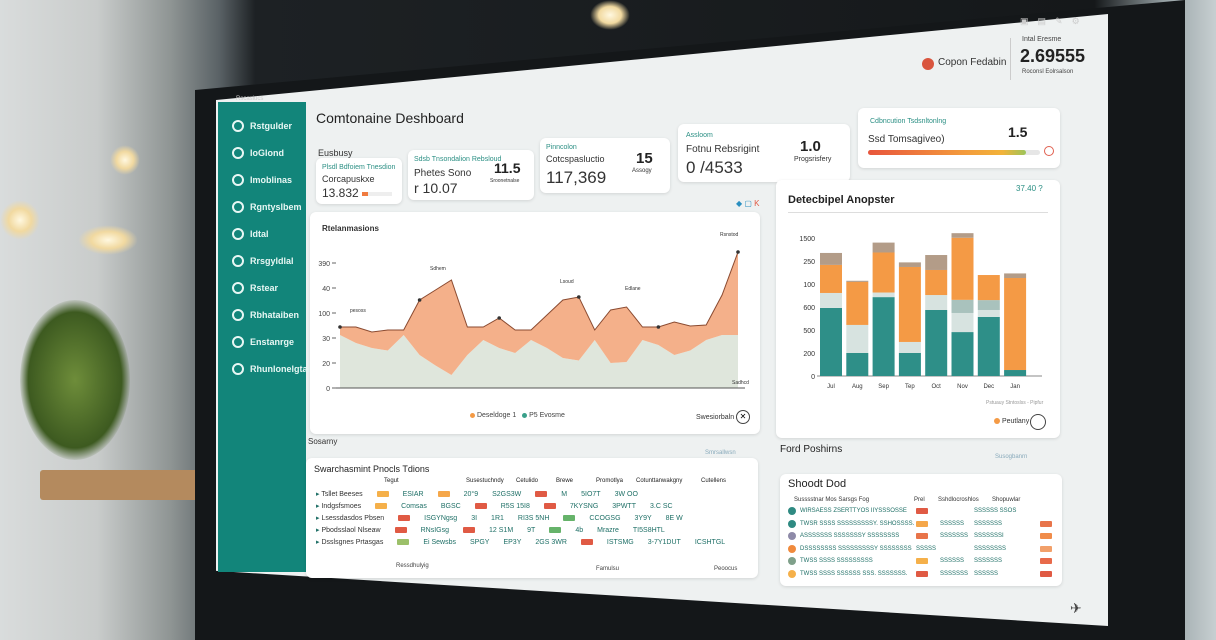 This screenshot has height=640, width=1216. Describe the element at coordinates (743, 417) in the screenshot. I see `expand-icon: ✕` at that location.